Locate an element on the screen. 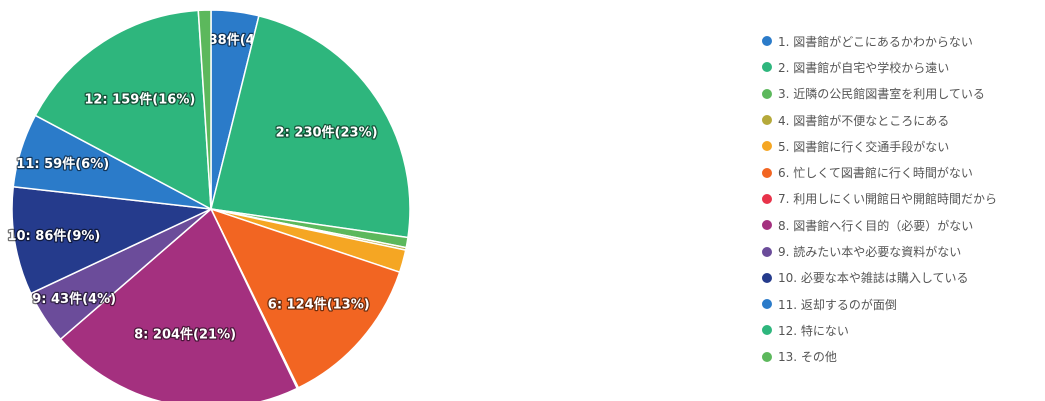 This screenshot has height=401, width=1045. legend-item-11: 11. 返却するのが面倒 is located at coordinates (879, 304).